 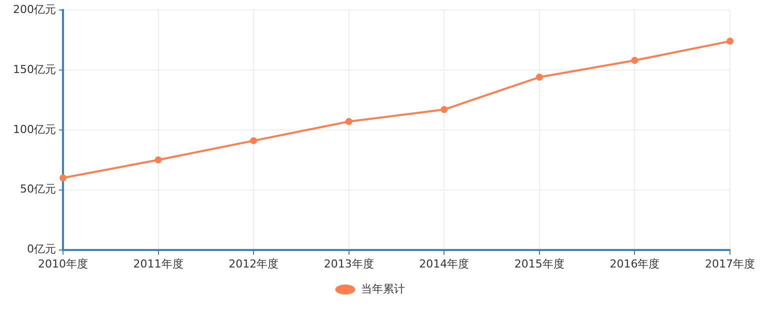 I want to click on x-tick-label: 2011年度, so click(x=158, y=263).